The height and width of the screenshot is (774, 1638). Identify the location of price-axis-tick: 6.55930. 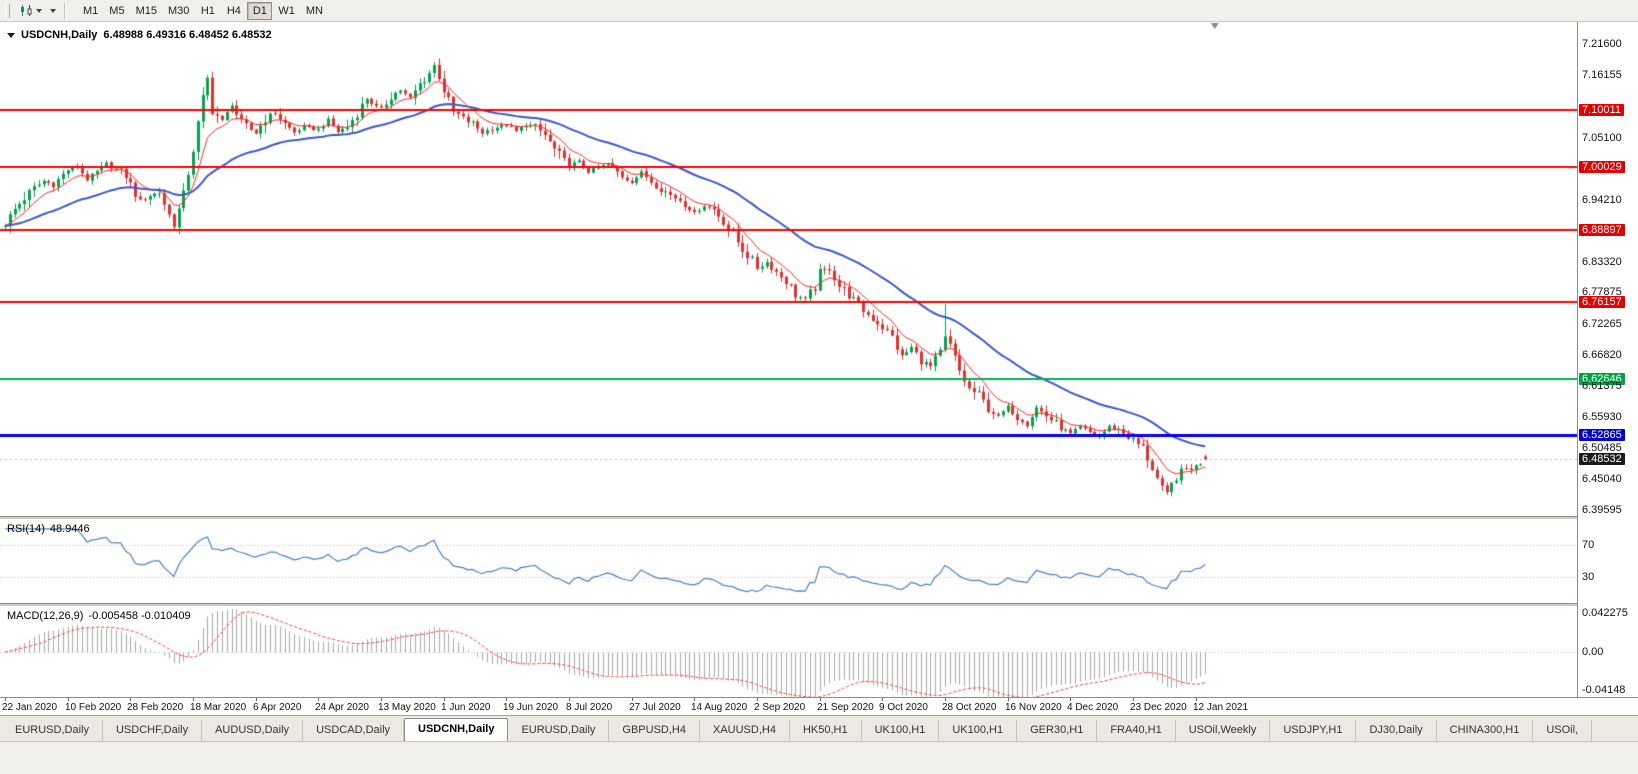
(1602, 417).